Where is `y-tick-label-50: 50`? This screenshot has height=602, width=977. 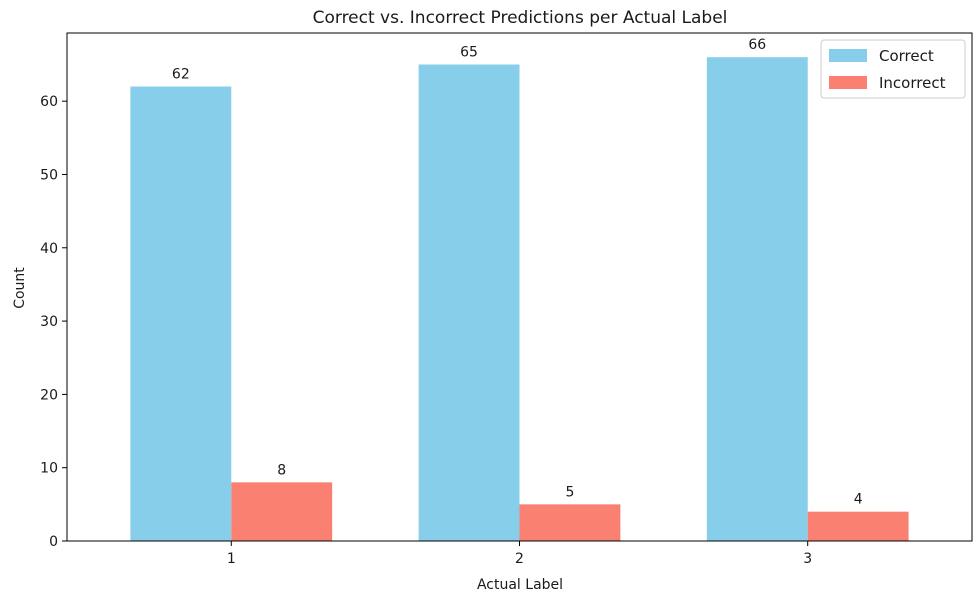
y-tick-label-50: 50 is located at coordinates (49, 175).